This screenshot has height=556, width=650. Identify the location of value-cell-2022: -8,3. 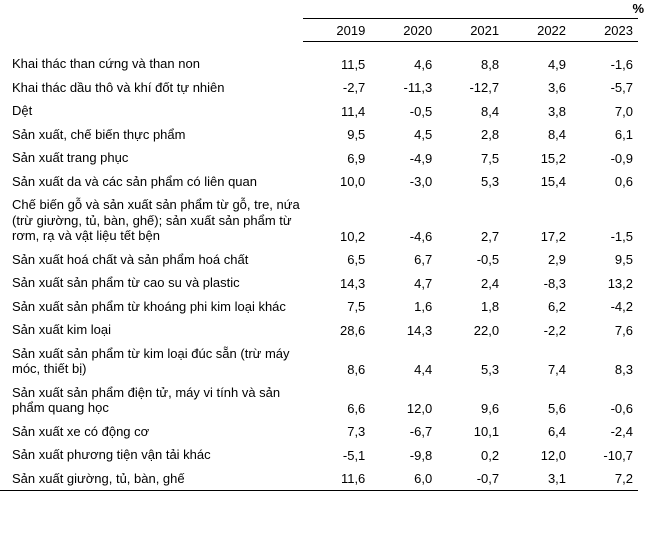
(555, 283).